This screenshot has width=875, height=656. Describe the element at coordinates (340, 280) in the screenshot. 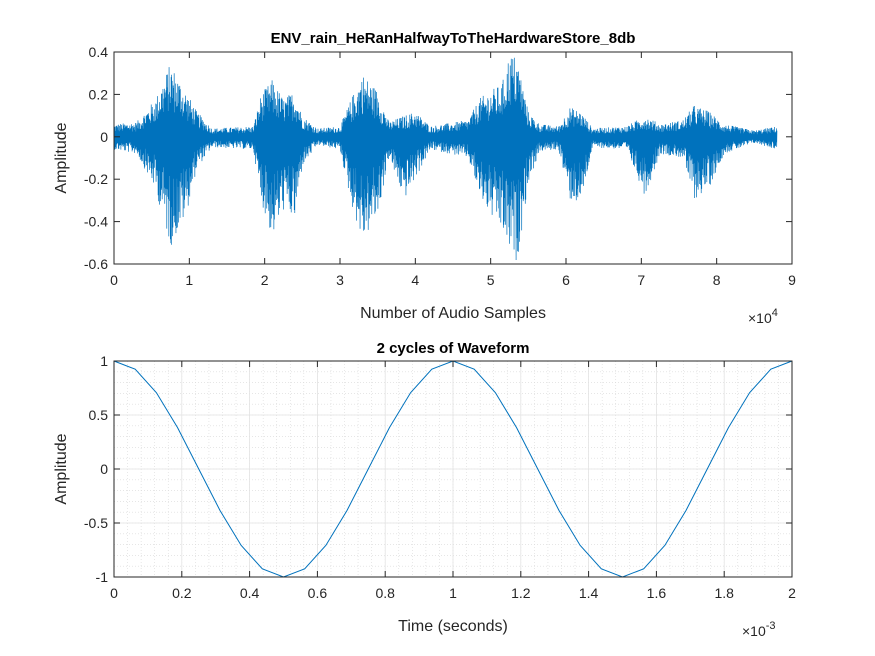

I see `x-tick-label: 3` at that location.